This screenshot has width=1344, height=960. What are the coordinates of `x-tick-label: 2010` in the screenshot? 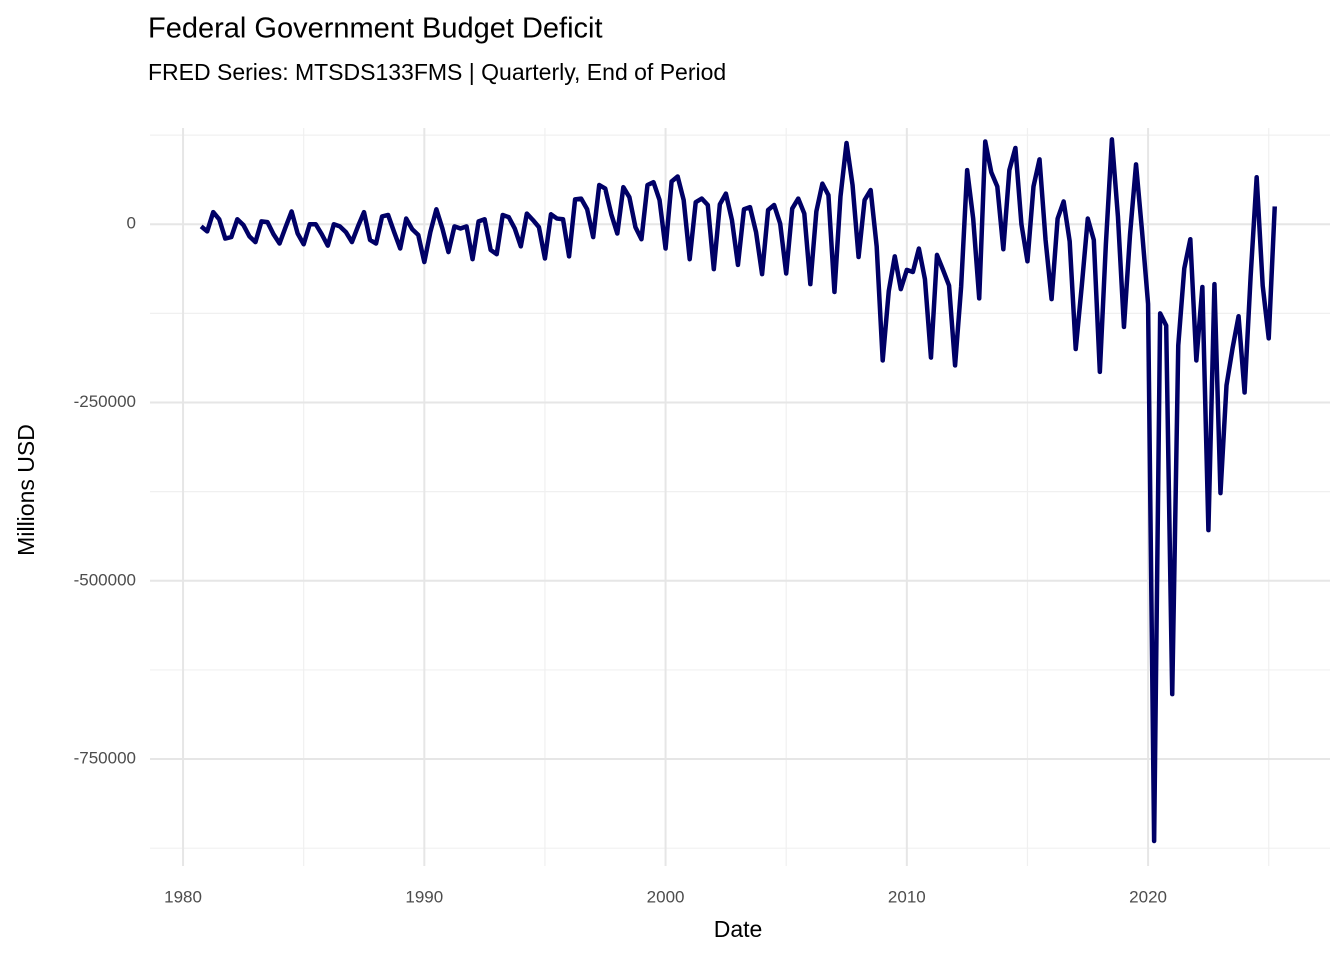 It's located at (907, 896).